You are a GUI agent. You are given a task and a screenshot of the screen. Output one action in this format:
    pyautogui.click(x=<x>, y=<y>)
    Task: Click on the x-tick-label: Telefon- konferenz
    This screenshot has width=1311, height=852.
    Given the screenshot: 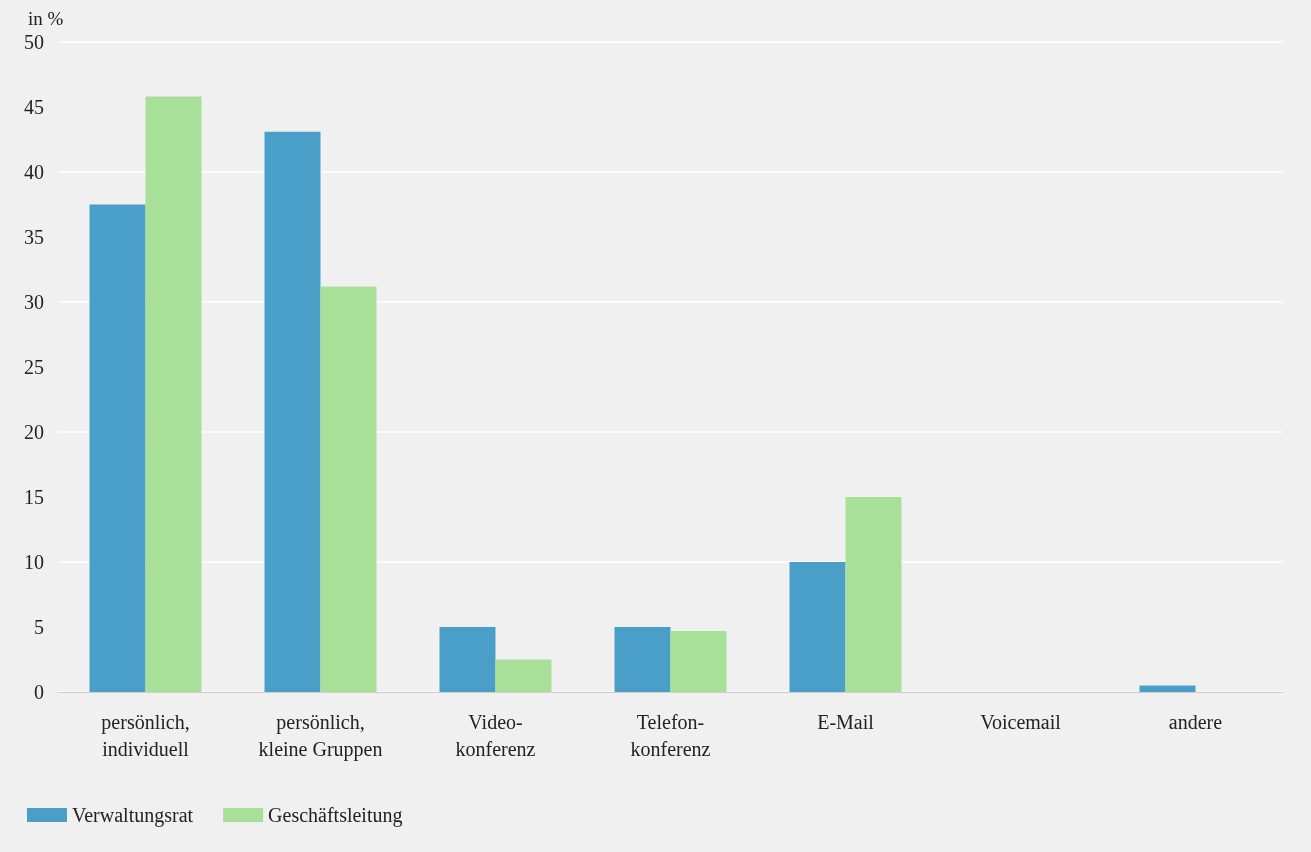 What is the action you would take?
    pyautogui.click(x=670, y=735)
    